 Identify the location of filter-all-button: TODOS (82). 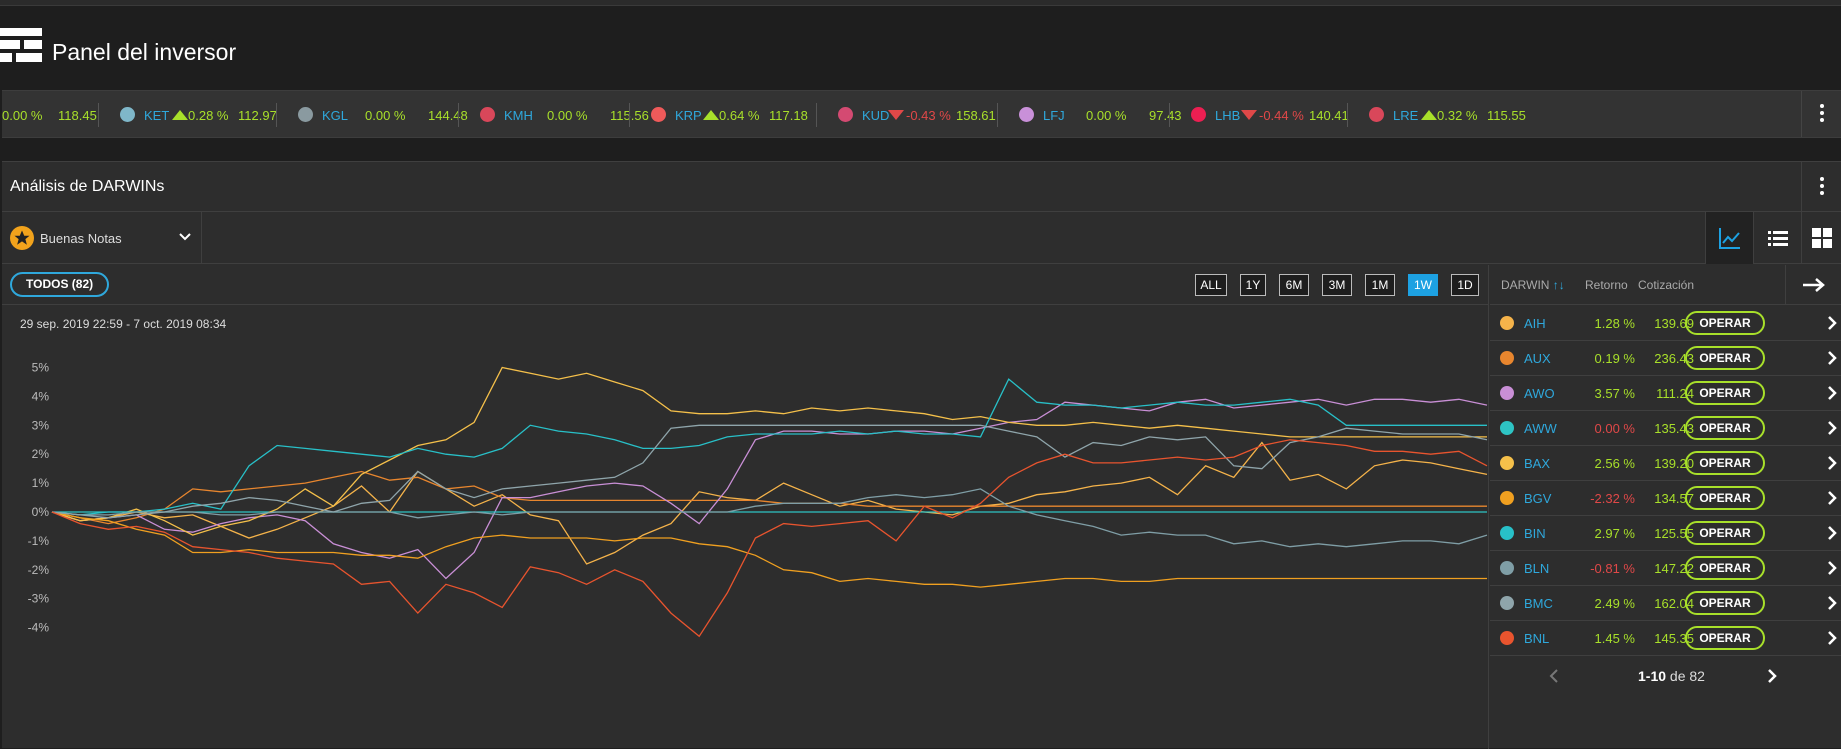
(60, 284).